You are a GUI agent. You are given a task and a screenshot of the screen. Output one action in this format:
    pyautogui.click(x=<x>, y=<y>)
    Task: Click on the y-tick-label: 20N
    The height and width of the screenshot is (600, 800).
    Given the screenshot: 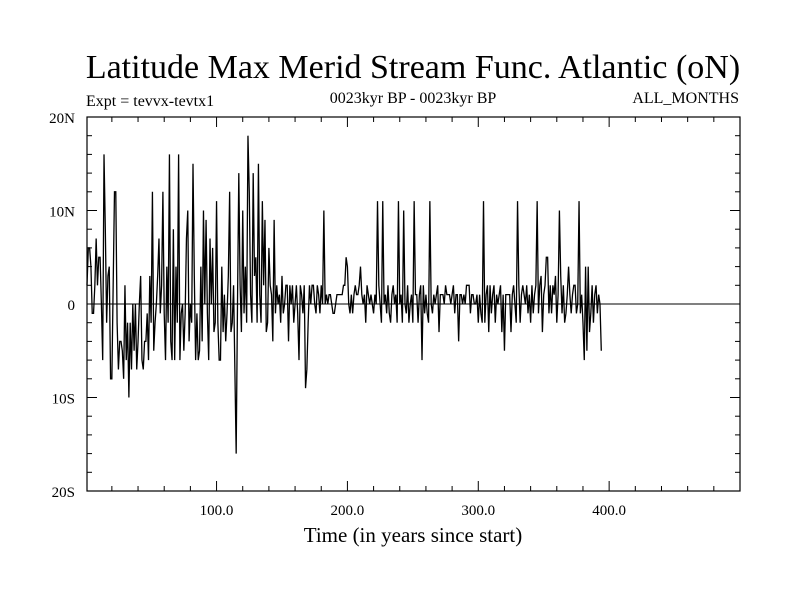 What is the action you would take?
    pyautogui.click(x=62, y=119)
    